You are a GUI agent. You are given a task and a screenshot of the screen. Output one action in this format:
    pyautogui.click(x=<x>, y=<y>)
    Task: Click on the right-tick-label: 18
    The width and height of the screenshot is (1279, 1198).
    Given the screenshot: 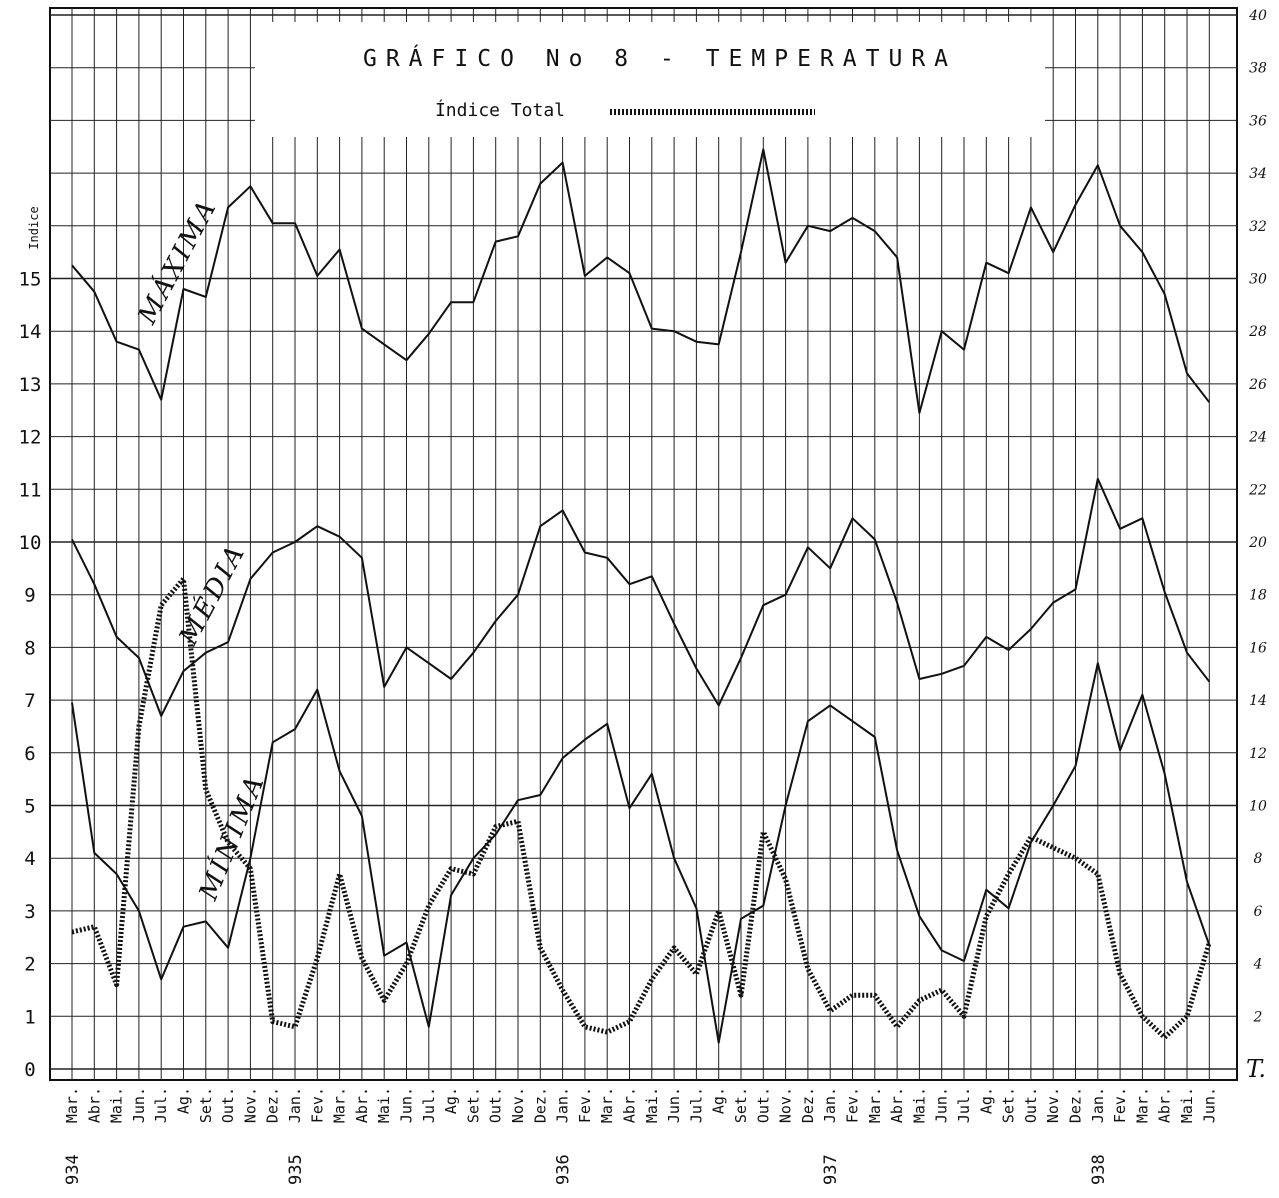 What is the action you would take?
    pyautogui.click(x=1258, y=596)
    